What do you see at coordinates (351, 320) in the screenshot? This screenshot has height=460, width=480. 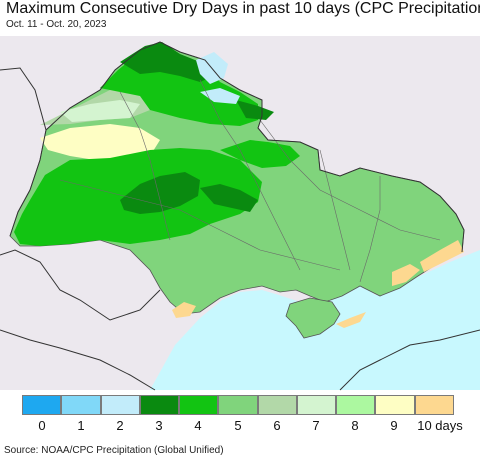 I see `region-orange-azov` at bounding box center [351, 320].